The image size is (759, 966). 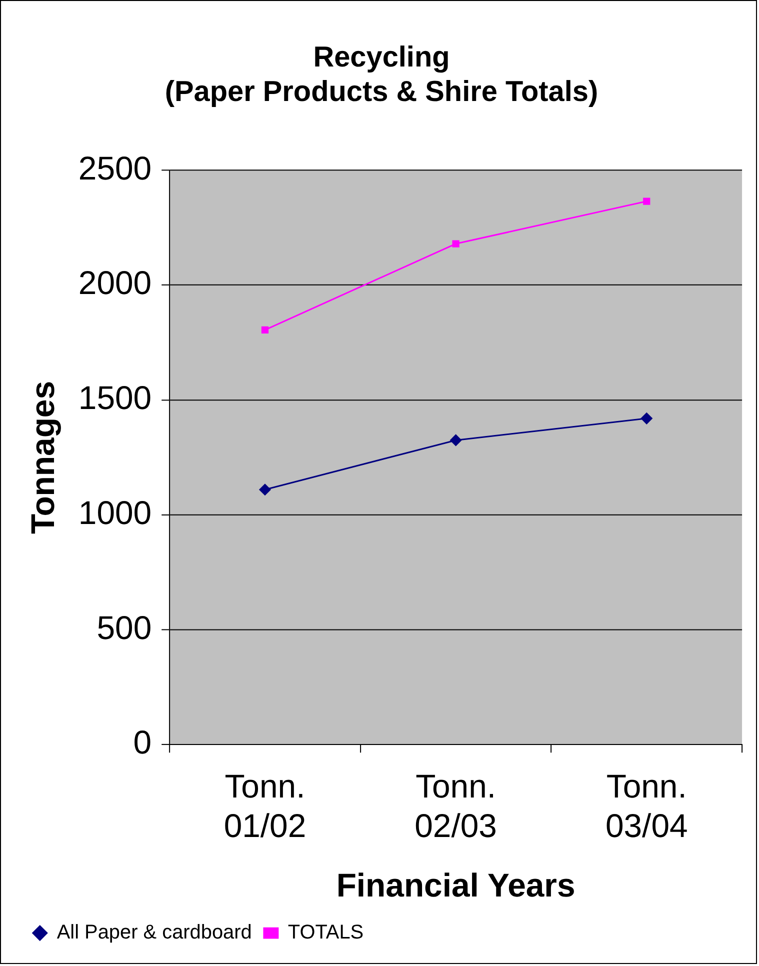 What do you see at coordinates (326, 933) in the screenshot?
I see `legend-label: TOTALS` at bounding box center [326, 933].